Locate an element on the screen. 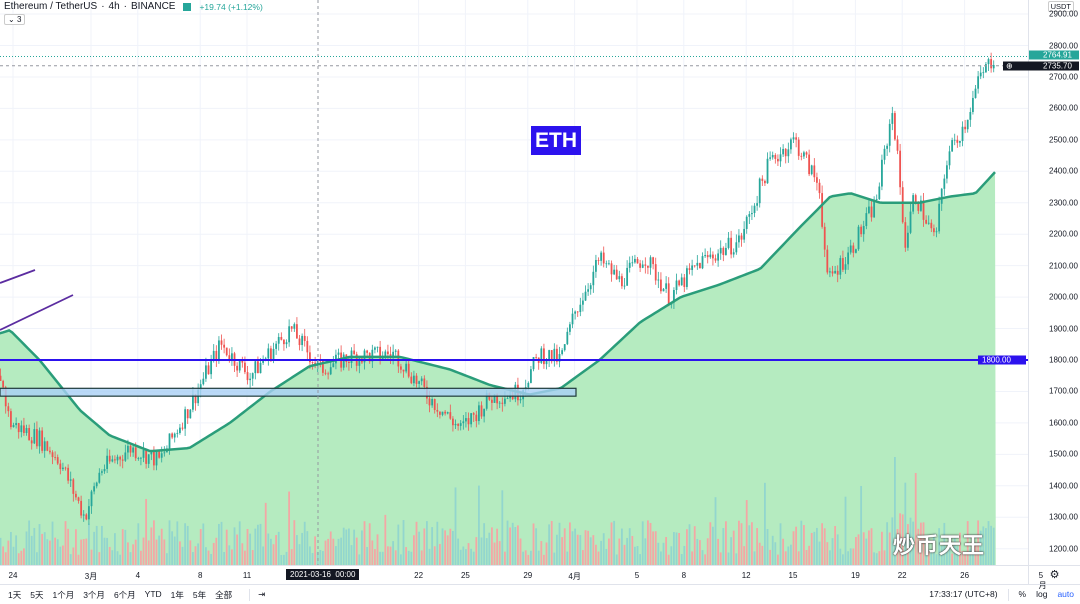  eth-annotation: ETH is located at coordinates (556, 140).